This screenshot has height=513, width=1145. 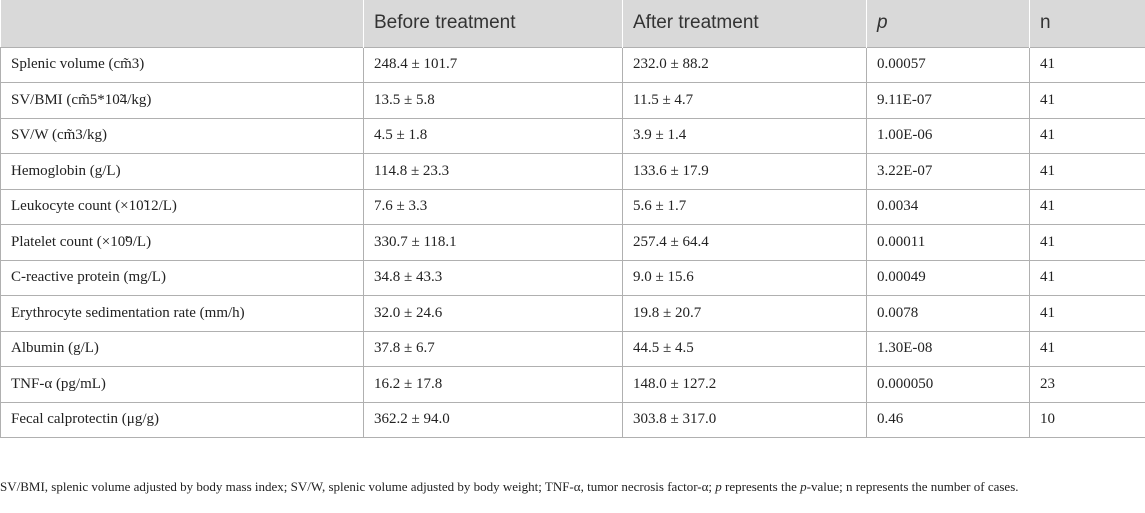 I want to click on row-label: Hemoglobin (g/L), so click(x=182, y=171).